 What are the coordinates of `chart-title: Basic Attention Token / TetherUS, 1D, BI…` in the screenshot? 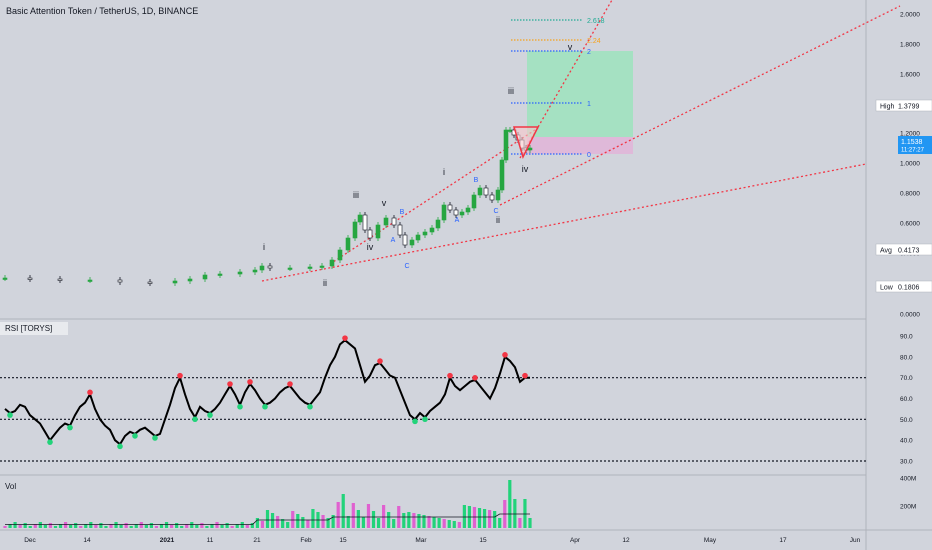 It's located at (102, 11).